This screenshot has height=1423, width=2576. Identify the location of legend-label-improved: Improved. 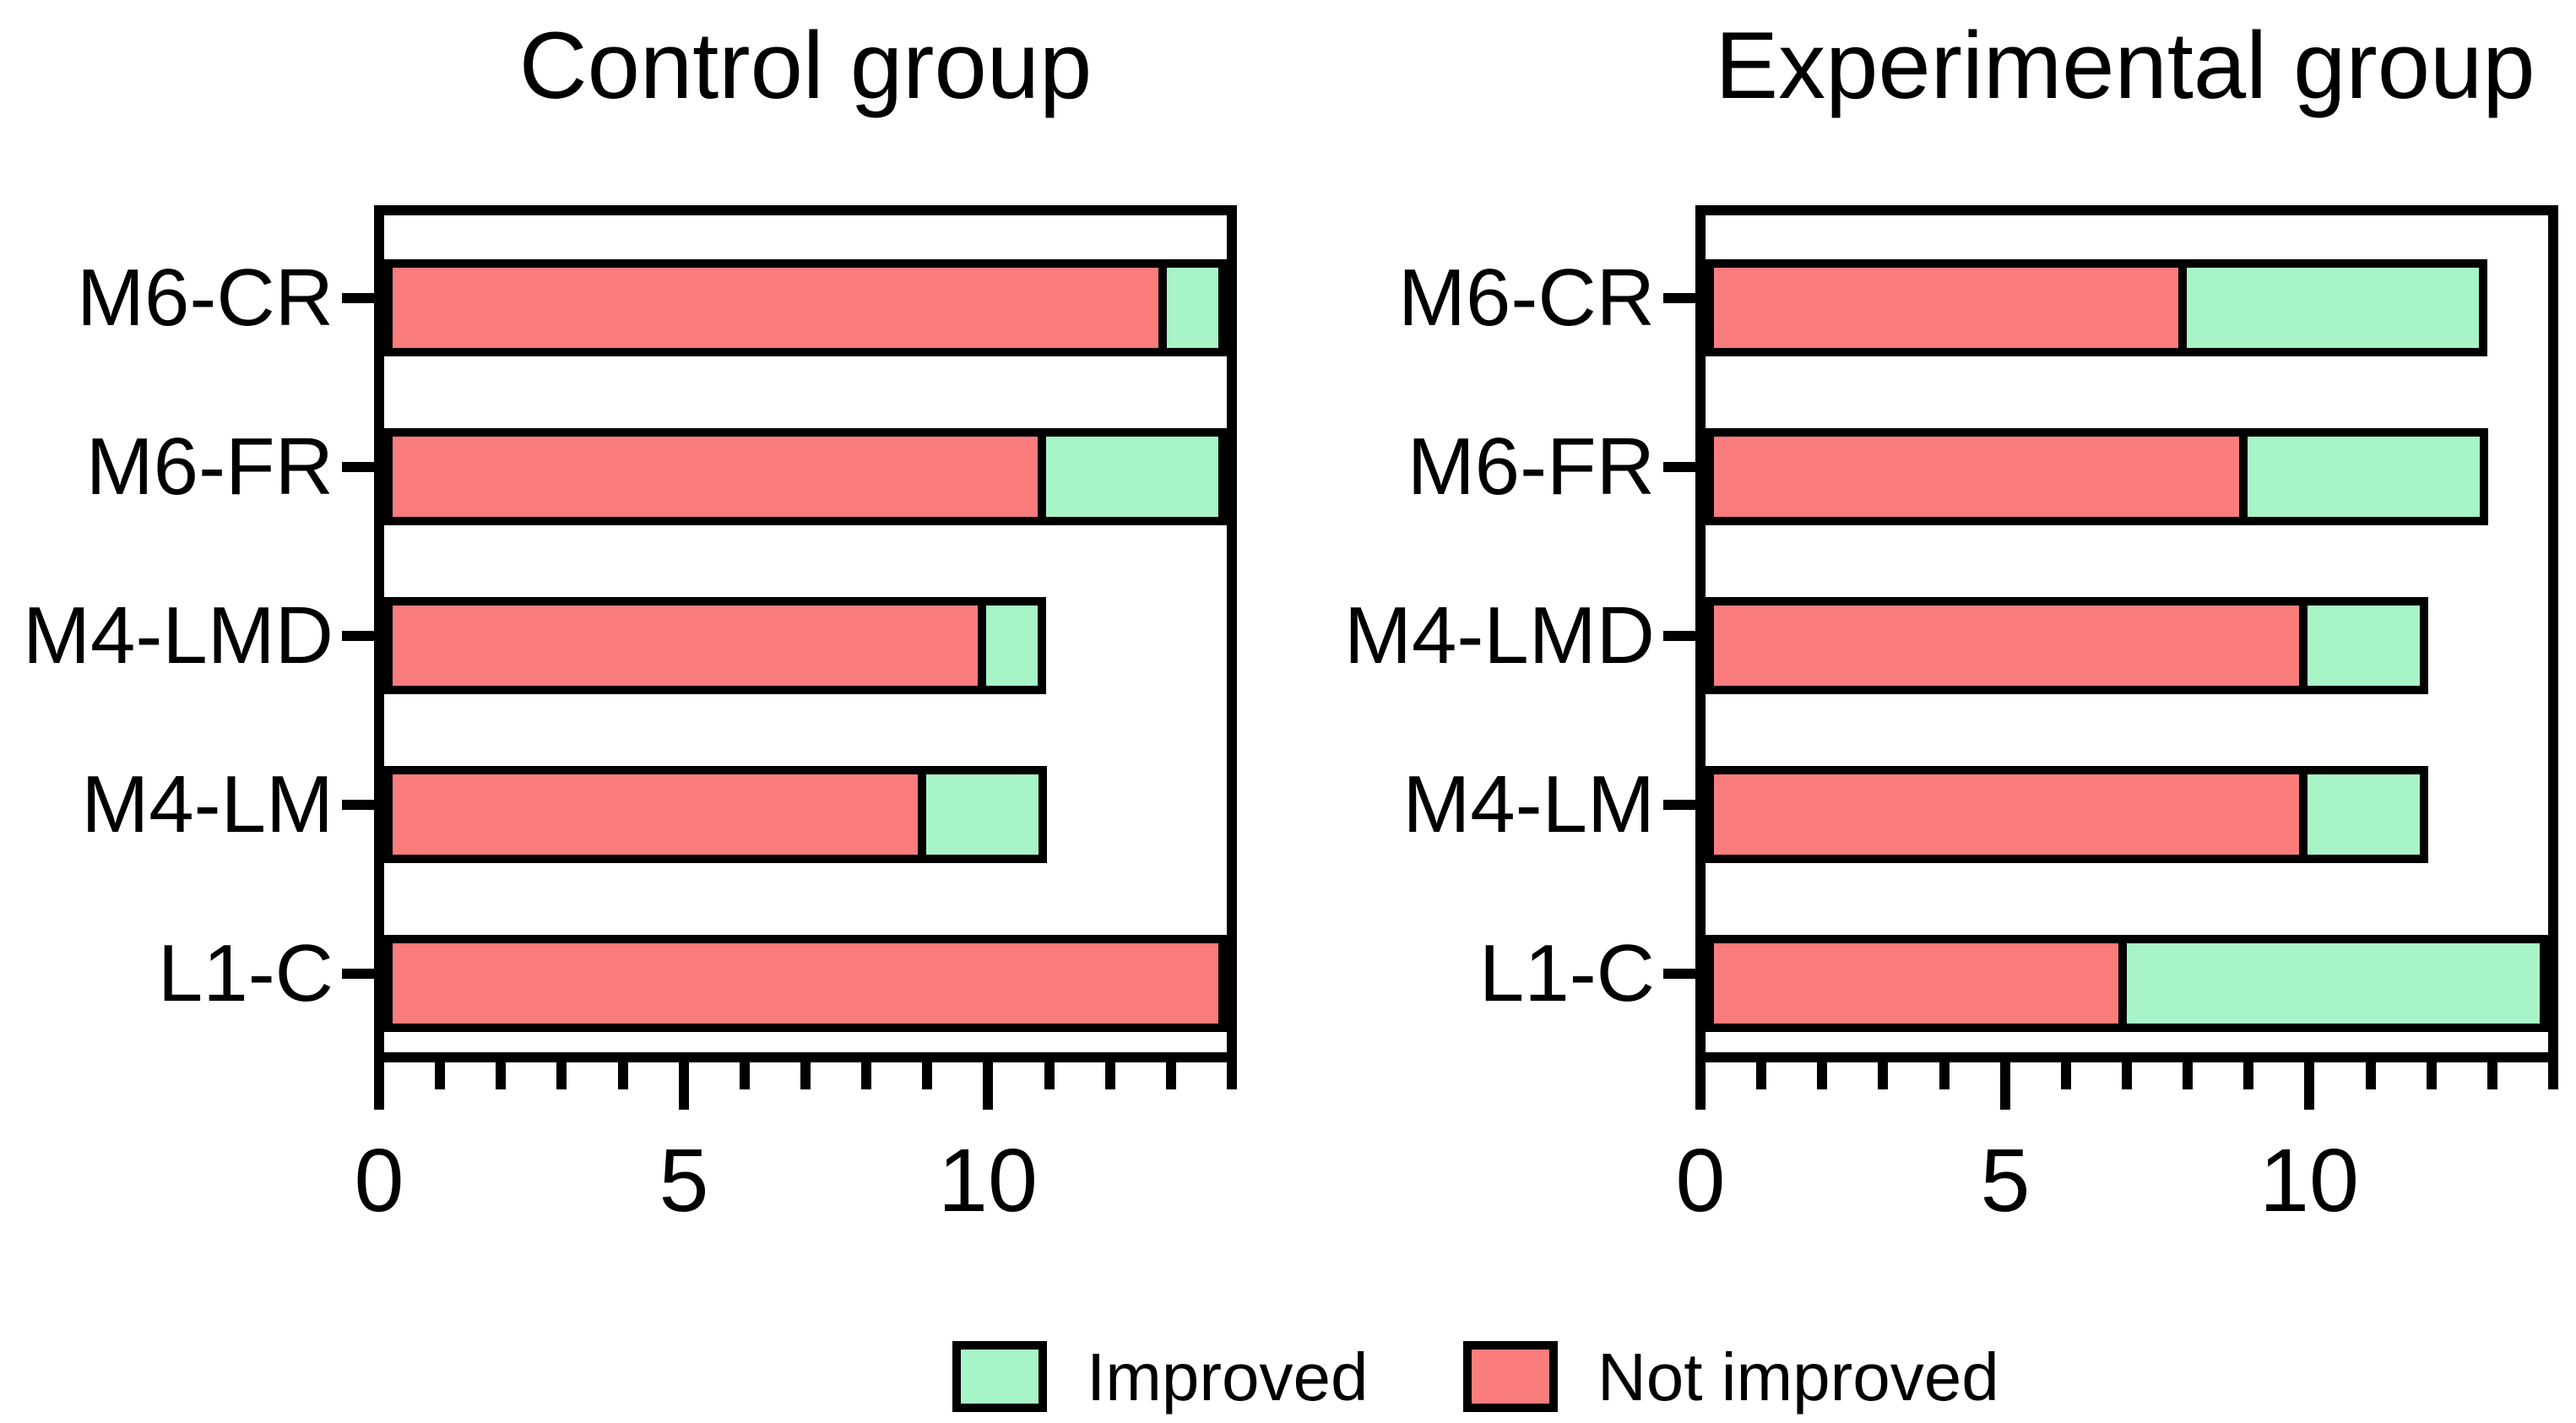
(1228, 1377).